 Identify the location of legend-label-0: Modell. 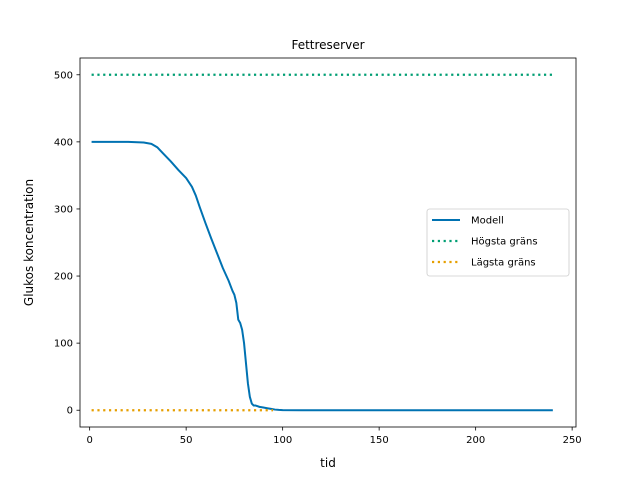
(487, 221).